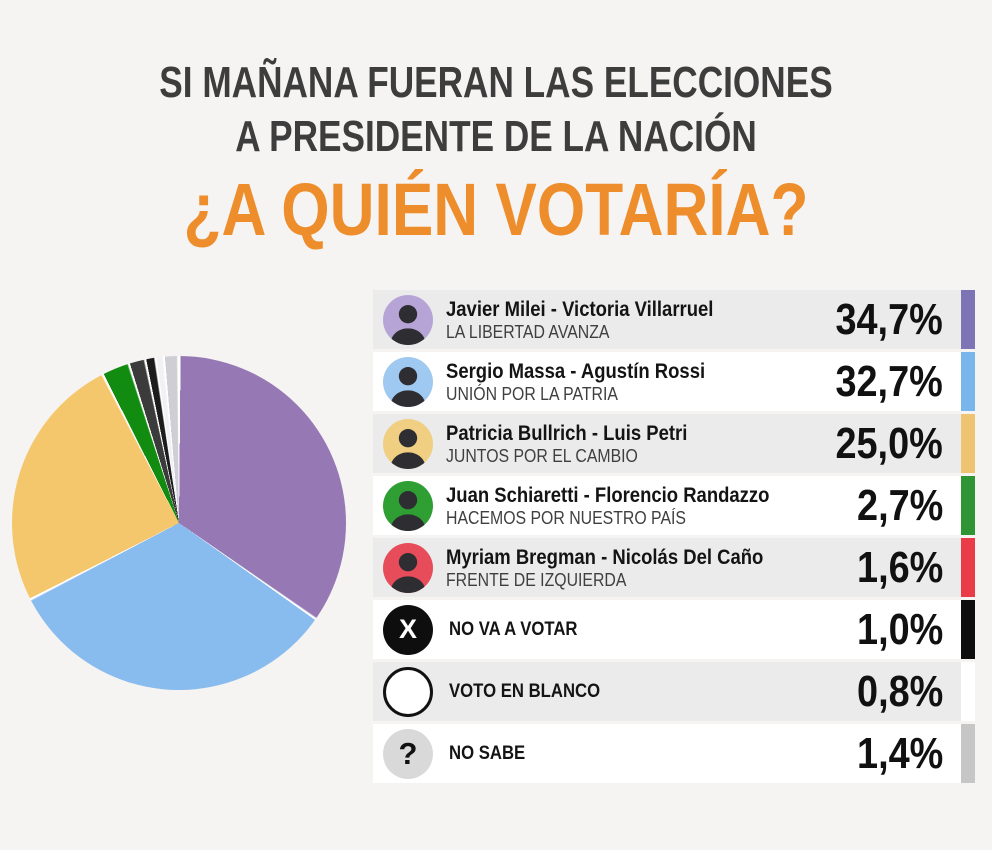 This screenshot has width=992, height=850. What do you see at coordinates (487, 753) in the screenshot?
I see `option-label: NO SABE` at bounding box center [487, 753].